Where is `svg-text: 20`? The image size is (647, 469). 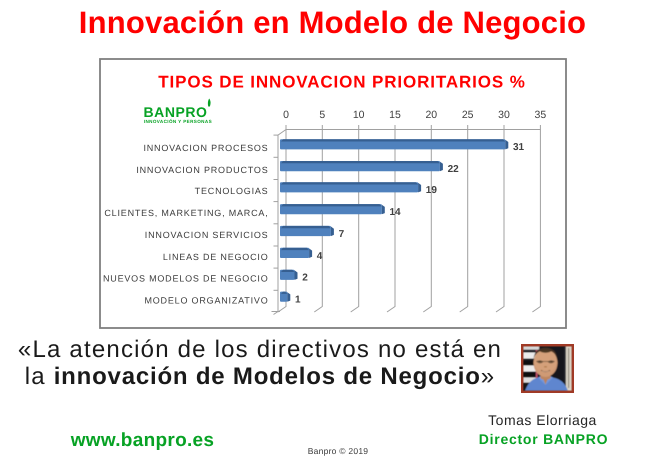 svg-text: 20 is located at coordinates (431, 115).